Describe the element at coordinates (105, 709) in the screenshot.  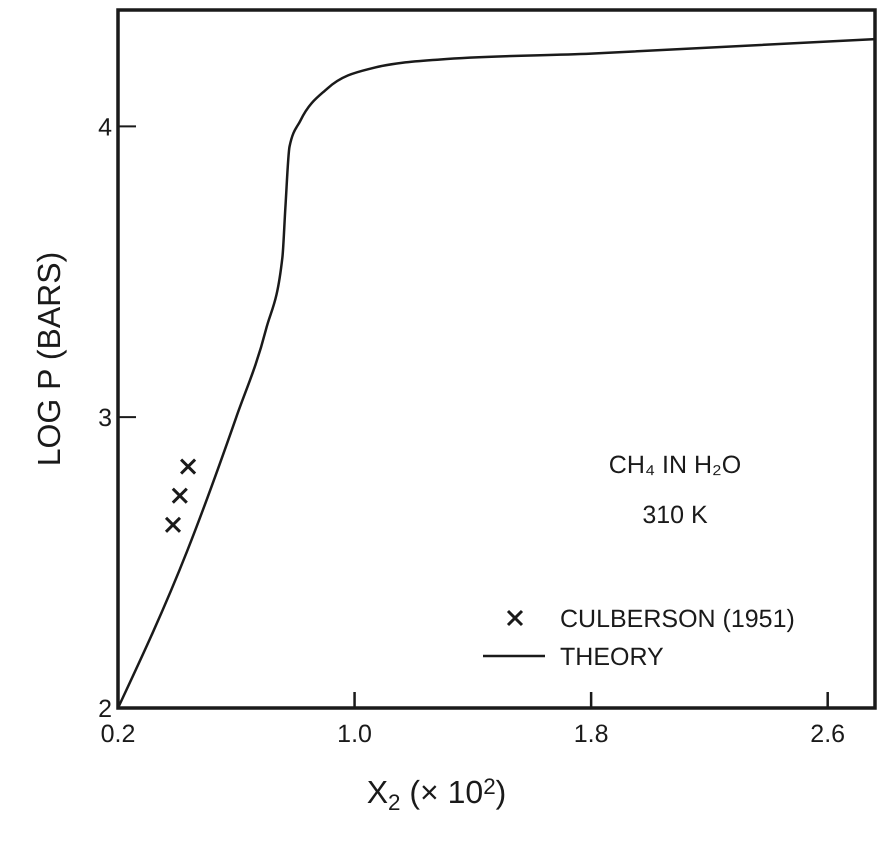
I see `y-tick-label: 2` at that location.